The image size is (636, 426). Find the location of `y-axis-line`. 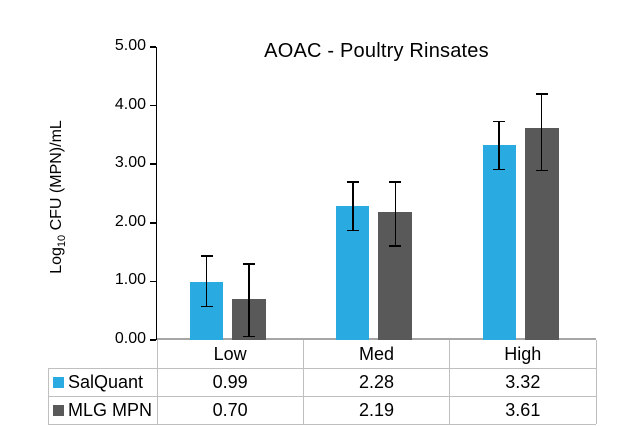

y-axis-line is located at coordinates (156, 193).